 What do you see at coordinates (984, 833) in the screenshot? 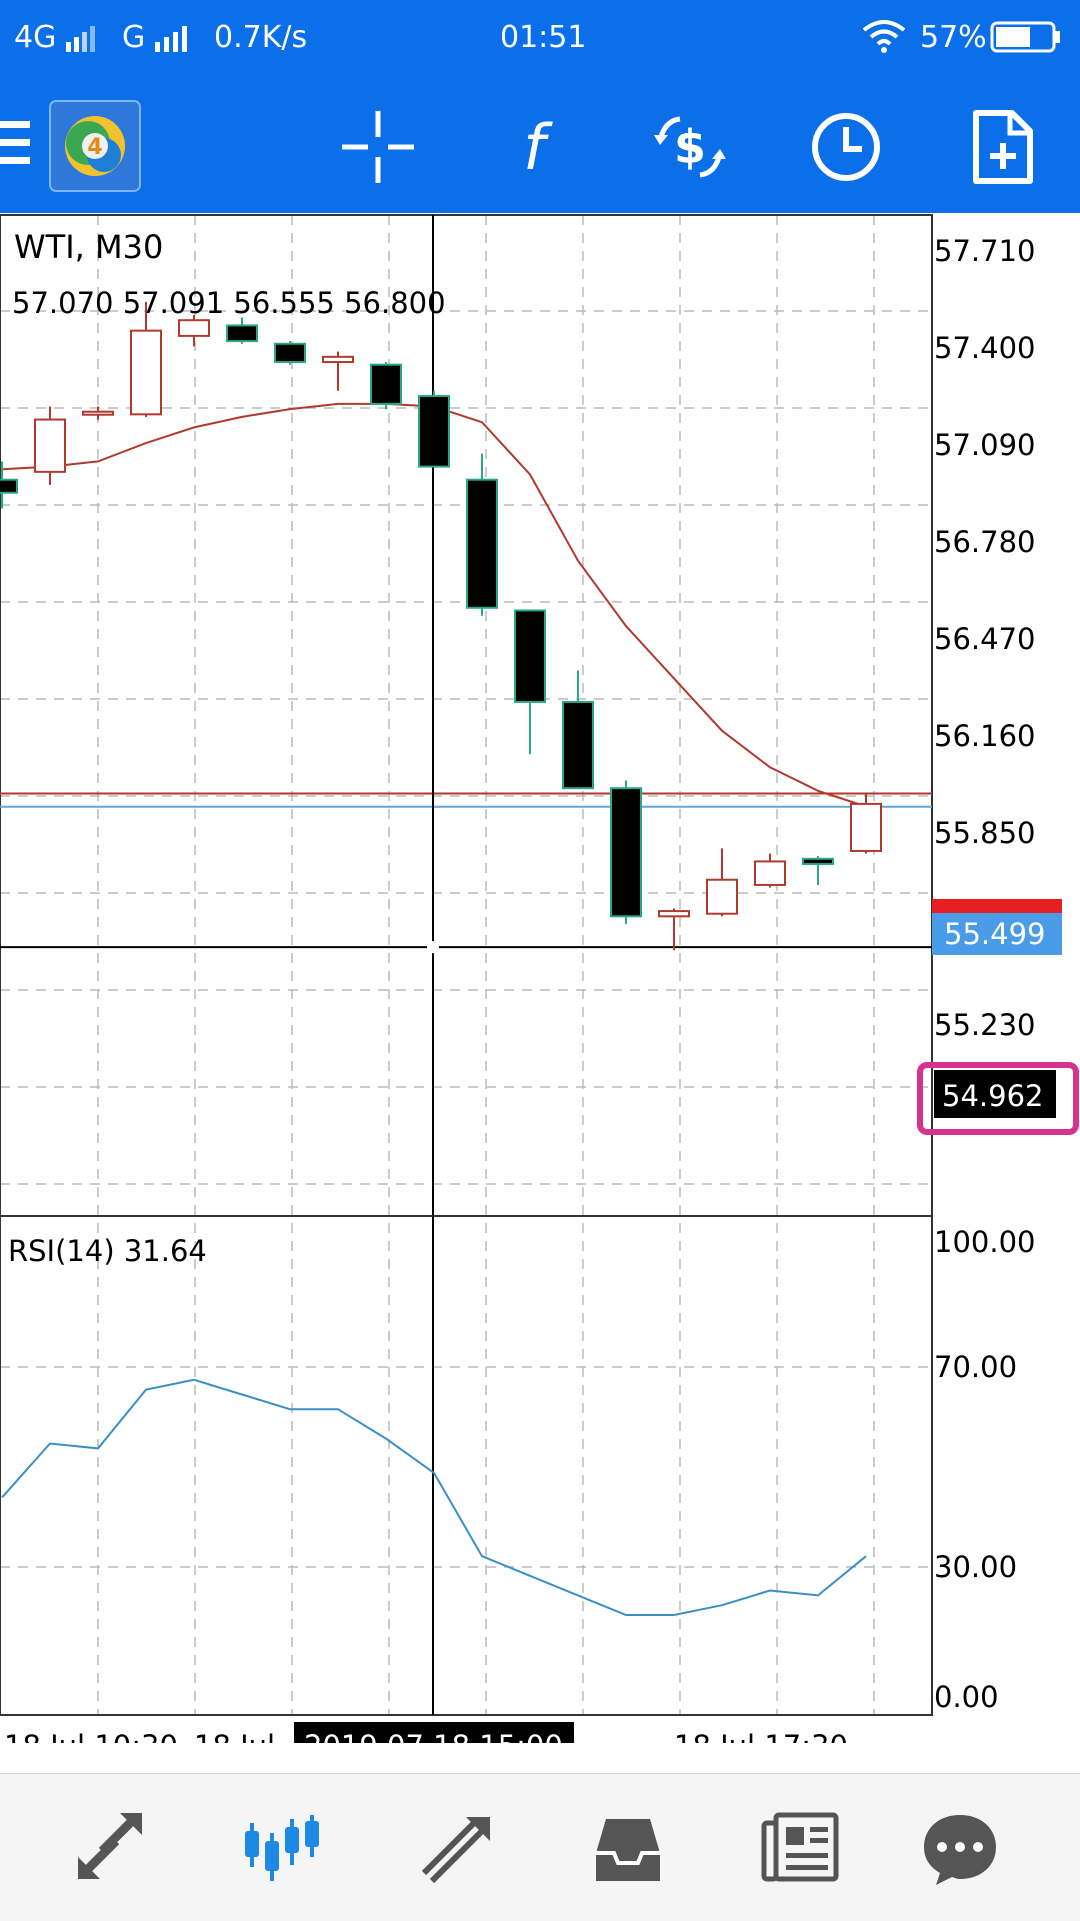
I see `price-tick: 55.850` at bounding box center [984, 833].